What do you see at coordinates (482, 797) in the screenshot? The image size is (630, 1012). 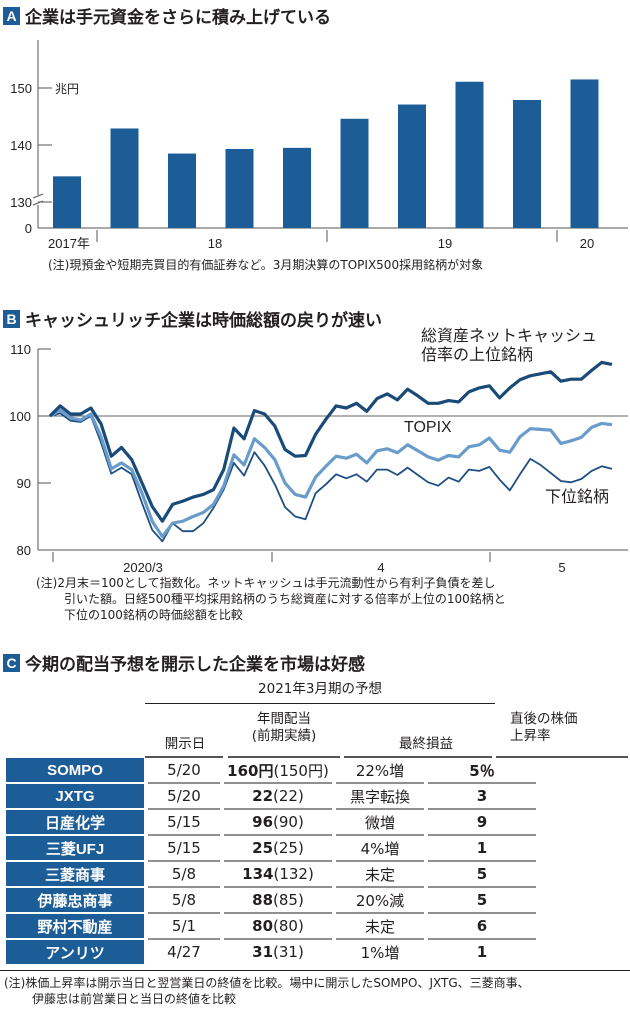 I see `price-rise: 3` at bounding box center [482, 797].